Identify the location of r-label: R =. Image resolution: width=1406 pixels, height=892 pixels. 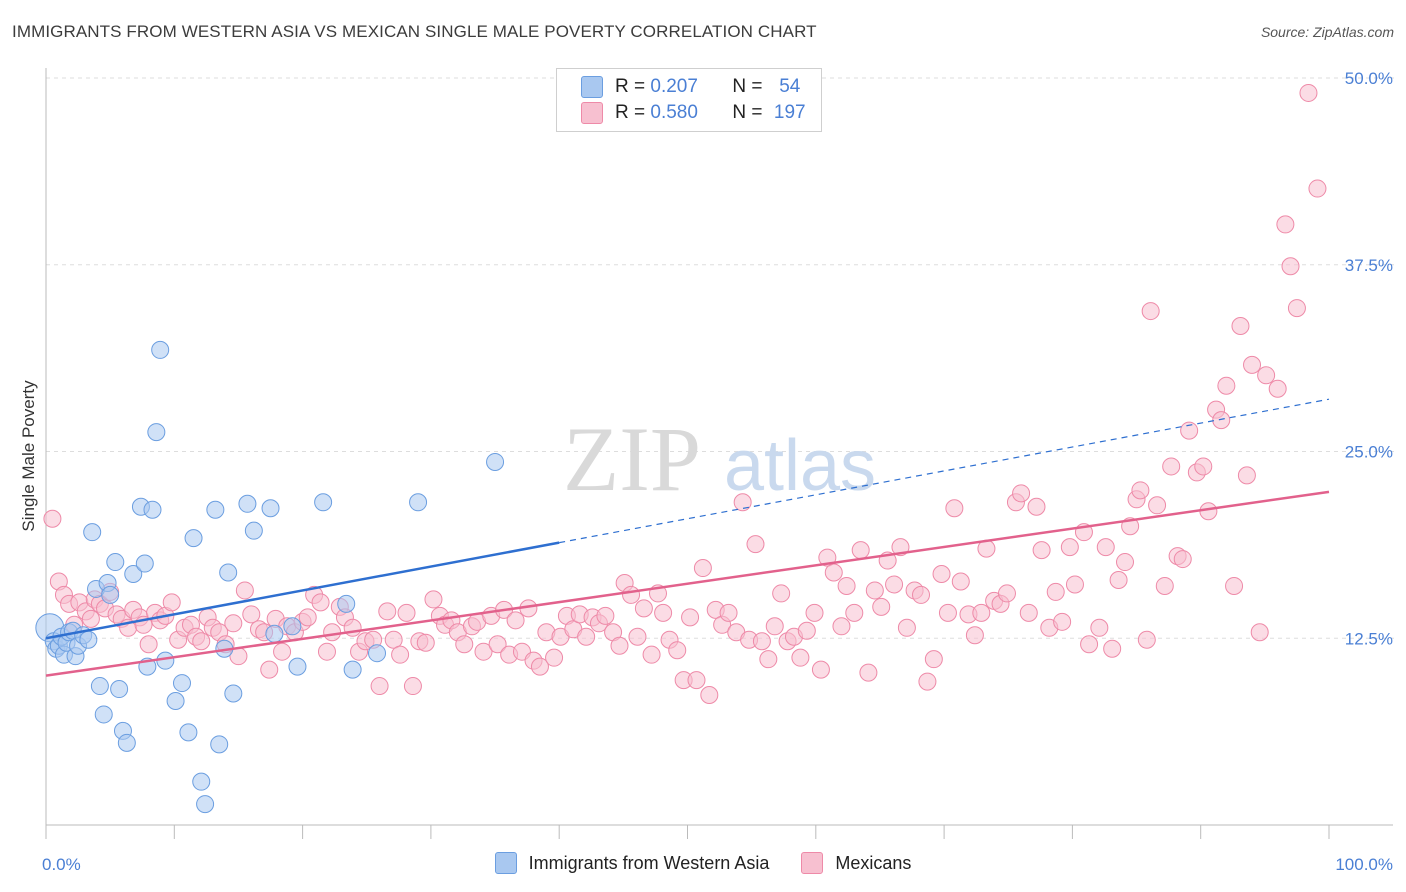
(630, 112).